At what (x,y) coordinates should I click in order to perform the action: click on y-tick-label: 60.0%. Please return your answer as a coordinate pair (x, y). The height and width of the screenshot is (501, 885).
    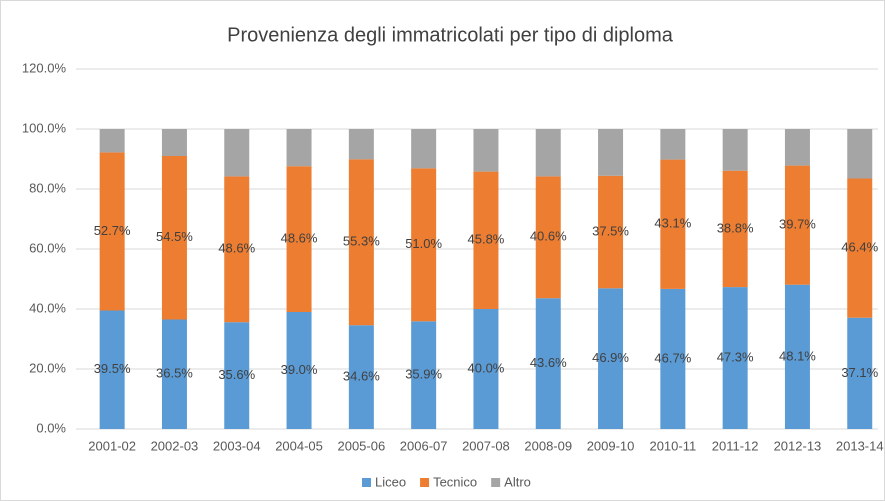
    Looking at the image, I should click on (47, 247).